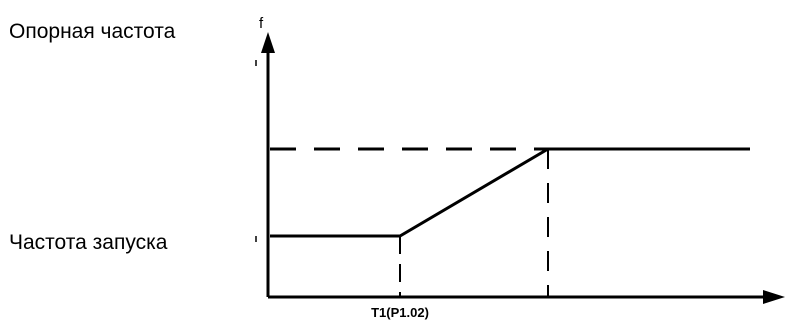  Describe the element at coordinates (774, 297) in the screenshot. I see `x-axis-arrowhead` at that location.